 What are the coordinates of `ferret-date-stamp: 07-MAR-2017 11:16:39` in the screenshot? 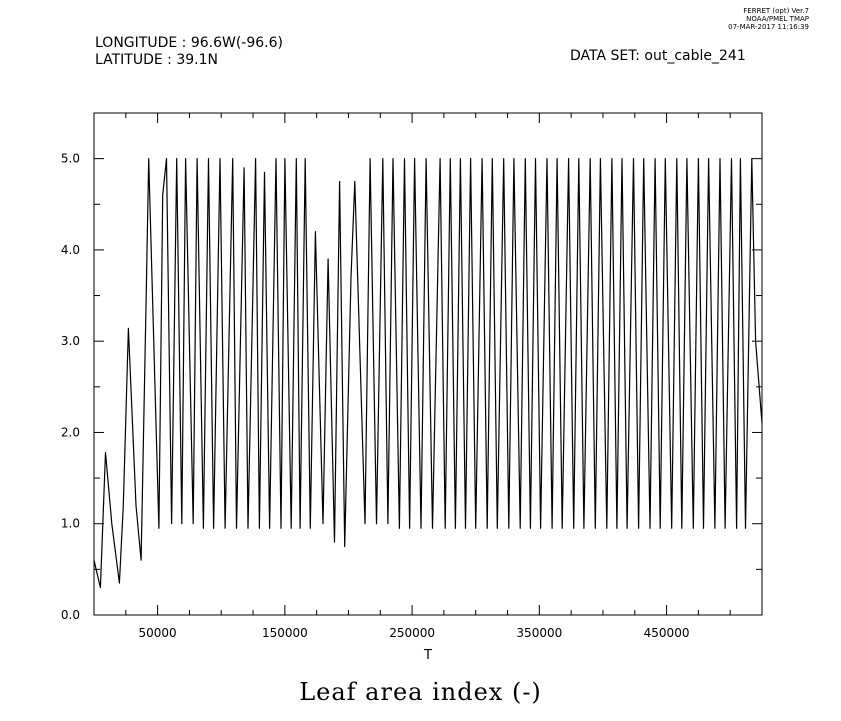 It's located at (768, 27).